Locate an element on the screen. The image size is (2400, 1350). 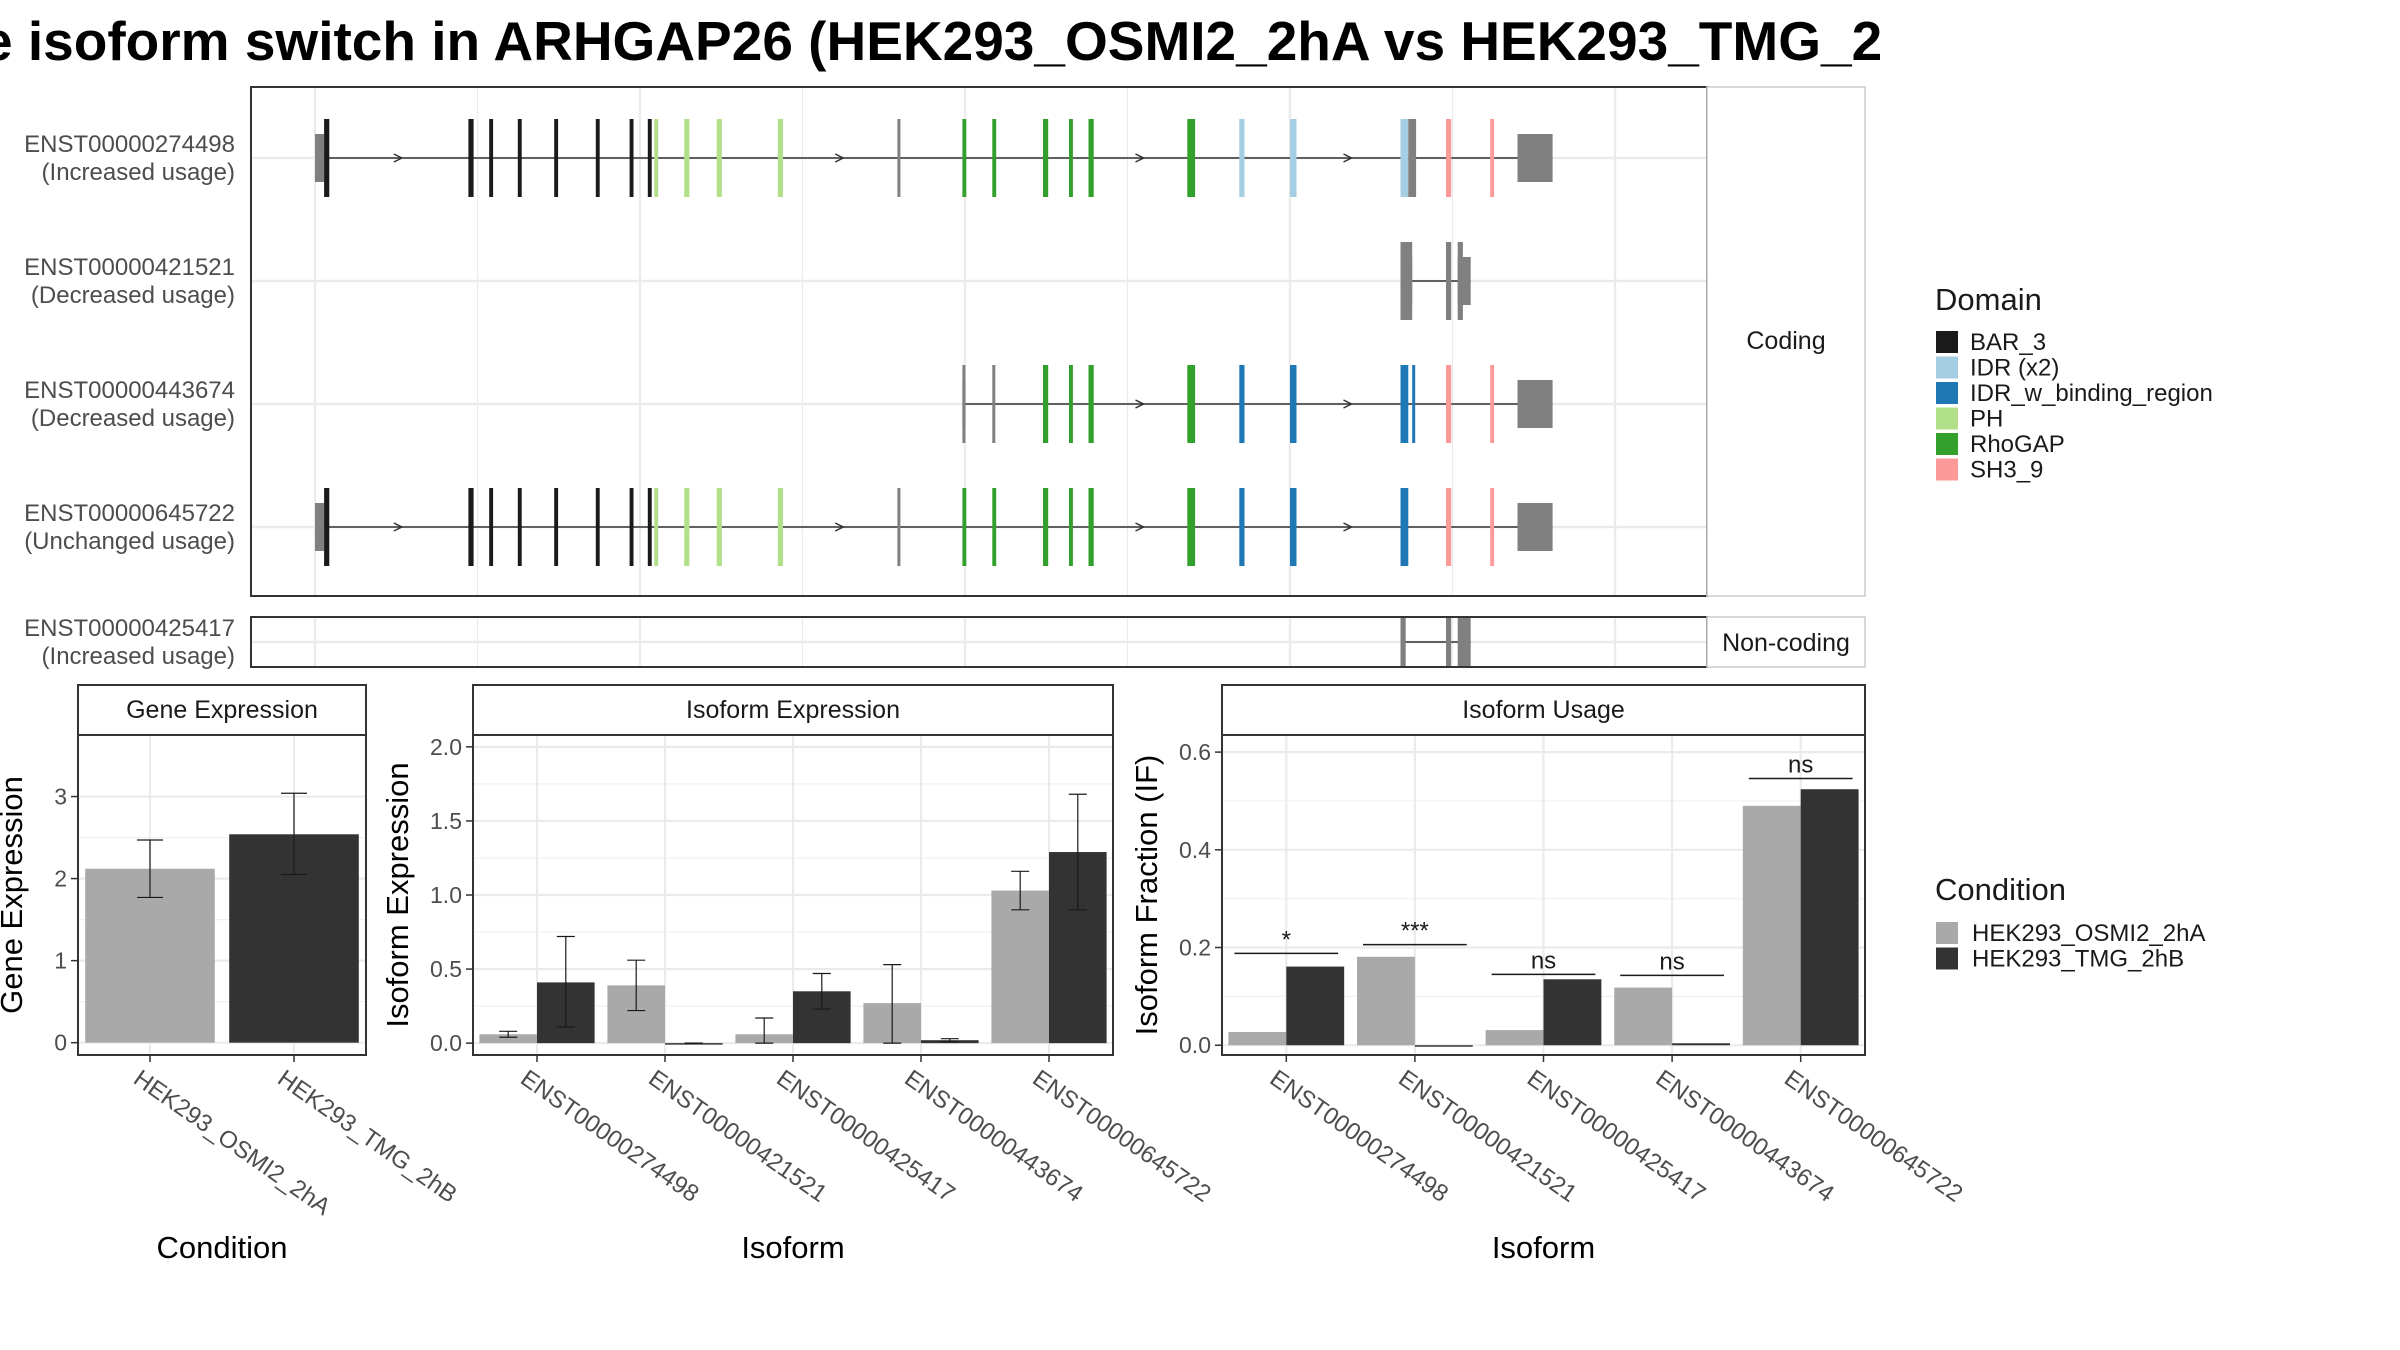
condition-legend-label: HEK293_OSMI2_2hA is located at coordinates (2088, 933).